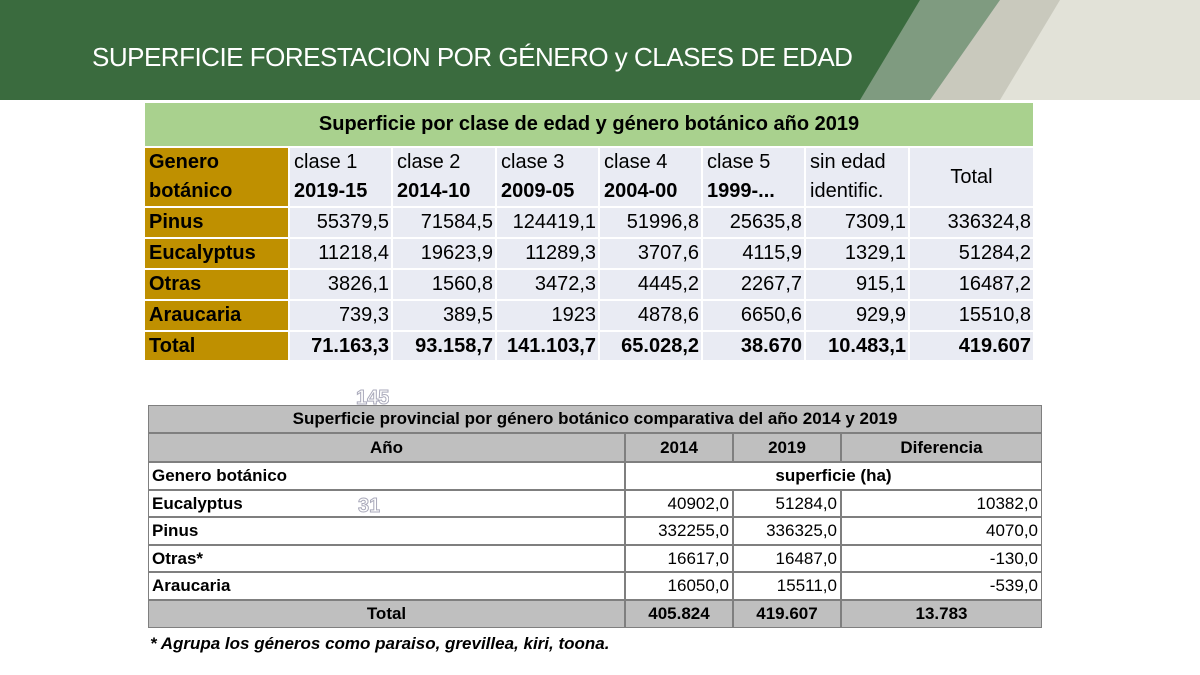  Describe the element at coordinates (445, 223) in the screenshot. I see `table-cell: 71584,5` at that location.